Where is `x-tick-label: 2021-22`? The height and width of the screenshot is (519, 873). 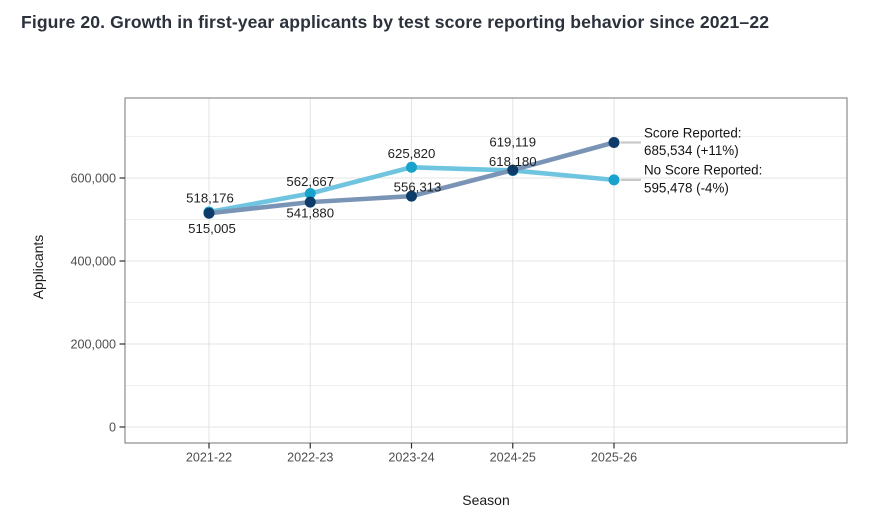 x-tick-label: 2021-22 is located at coordinates (209, 458).